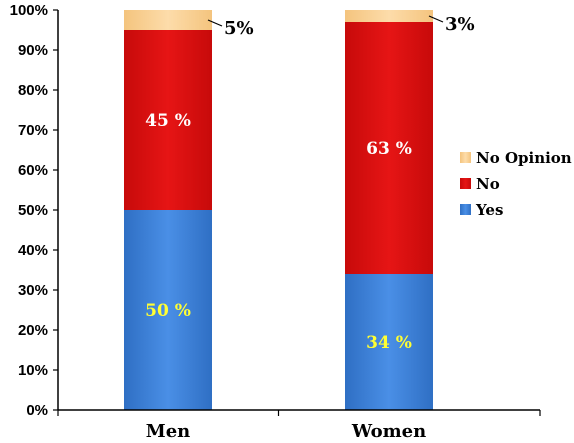  I want to click on legend-label-yes: Yes, so click(489, 210).